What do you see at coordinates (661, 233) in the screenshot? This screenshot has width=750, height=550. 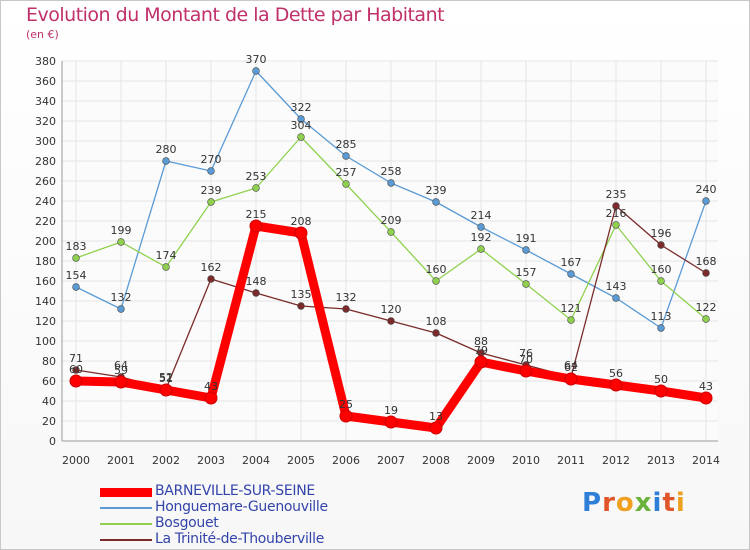 I see `data-label: 196` at bounding box center [661, 233].